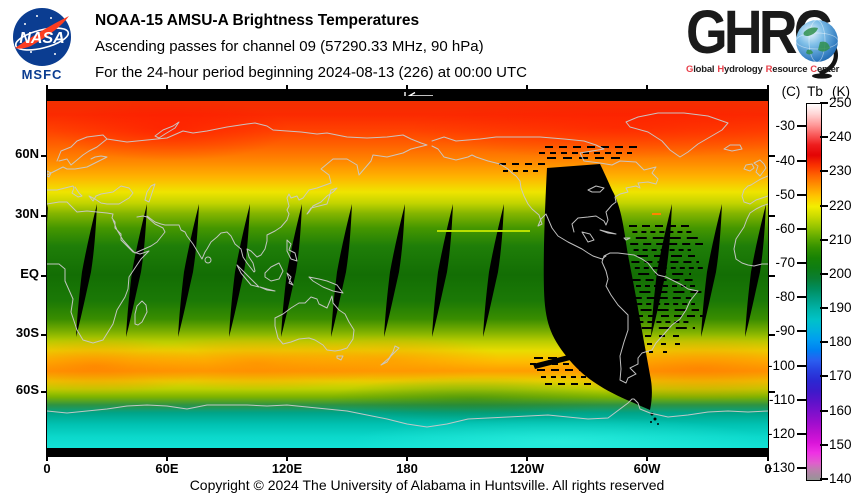 The image size is (854, 502). What do you see at coordinates (840, 308) in the screenshot?
I see `kelvin-label-190: 190` at bounding box center [840, 308].